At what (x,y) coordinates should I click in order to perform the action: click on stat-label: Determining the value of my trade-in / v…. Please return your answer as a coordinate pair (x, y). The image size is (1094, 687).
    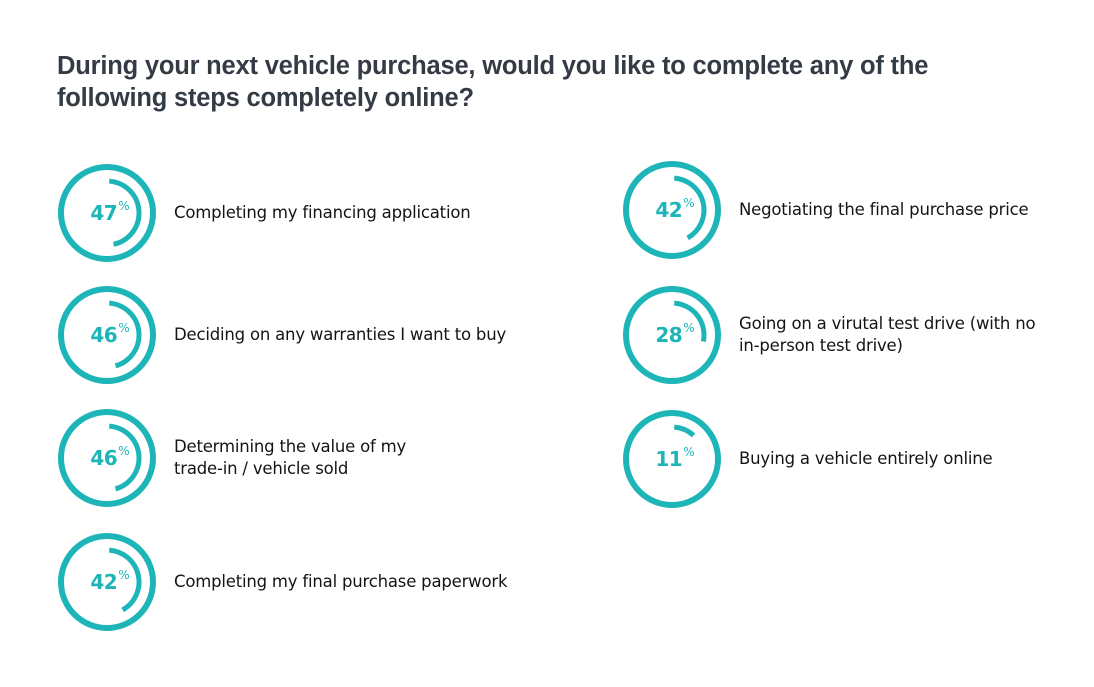
    Looking at the image, I should click on (290, 457).